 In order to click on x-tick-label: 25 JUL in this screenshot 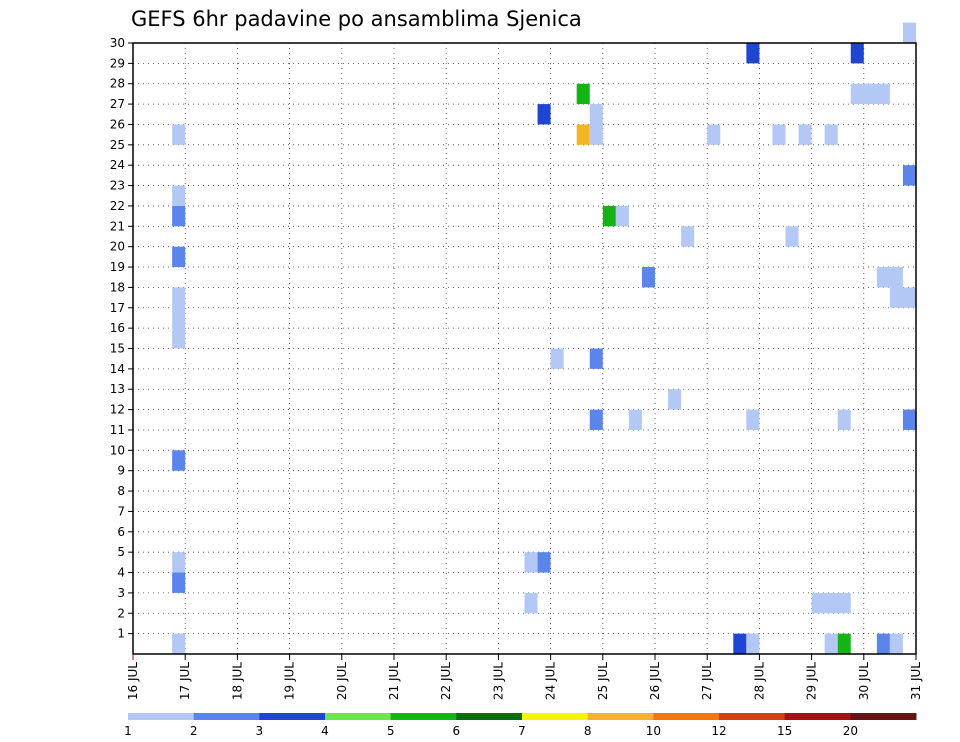, I will do `click(603, 681)`.